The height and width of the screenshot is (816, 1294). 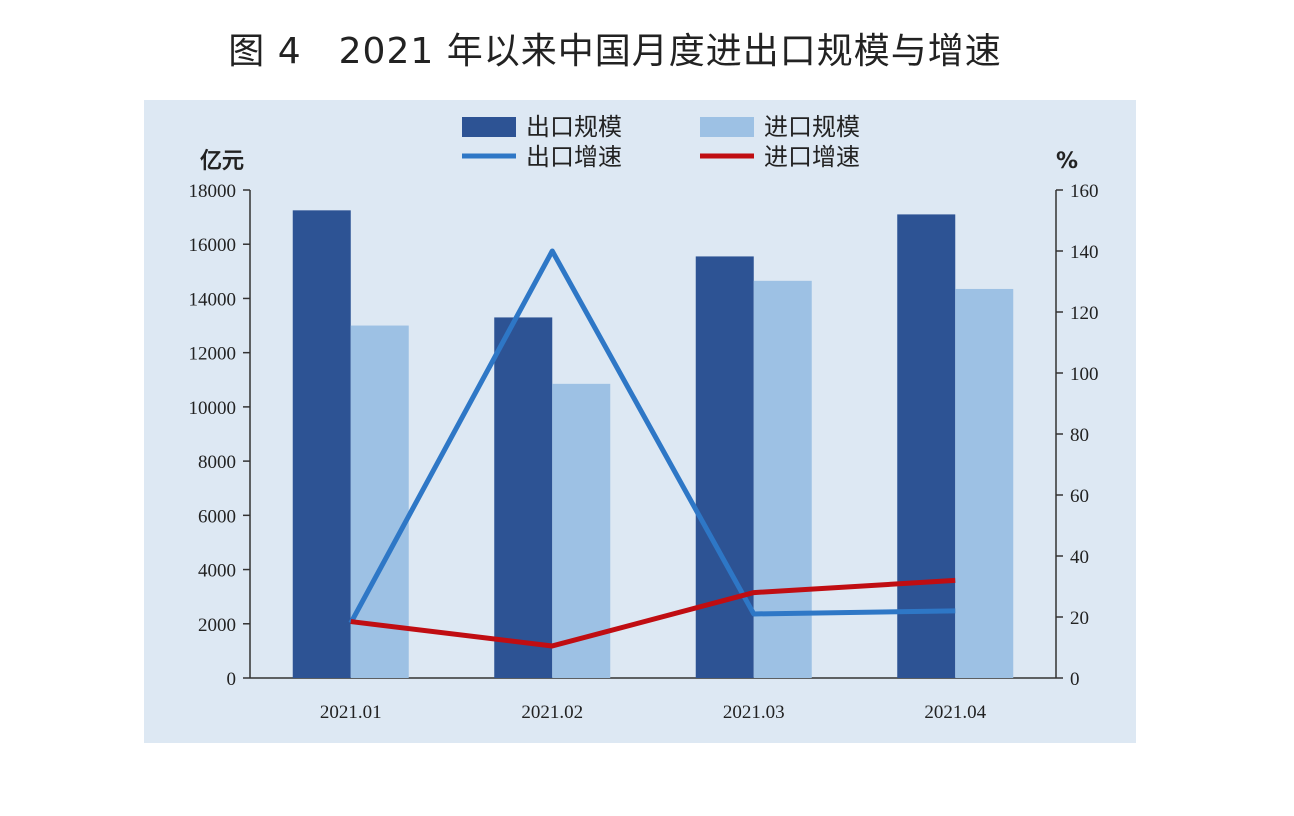 What do you see at coordinates (812, 127) in the screenshot?
I see `legend-label-import-bar: 进口规模` at bounding box center [812, 127].